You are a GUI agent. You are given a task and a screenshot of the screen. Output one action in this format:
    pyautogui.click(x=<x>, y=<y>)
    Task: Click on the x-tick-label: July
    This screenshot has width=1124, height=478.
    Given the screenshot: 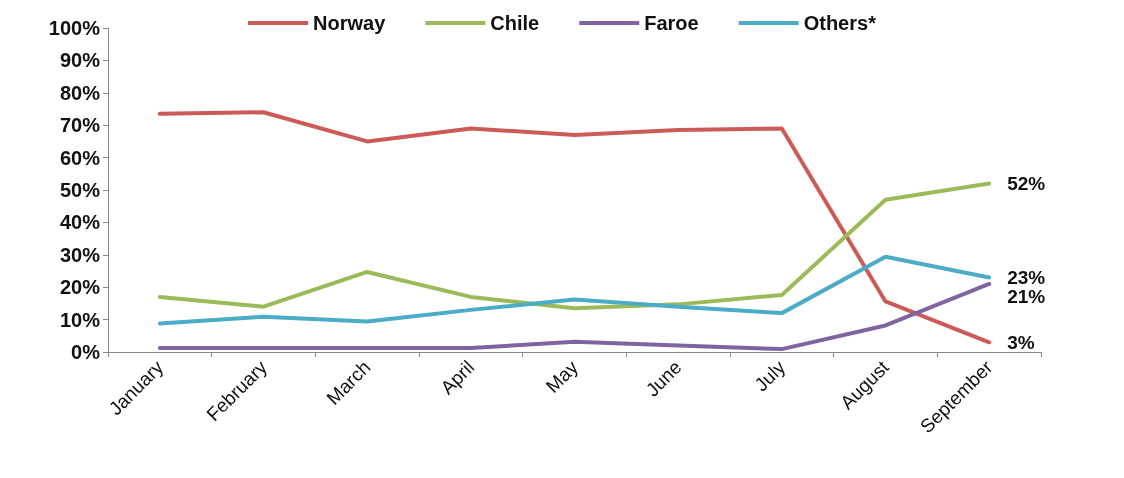 What is the action you would take?
    pyautogui.click(x=770, y=376)
    